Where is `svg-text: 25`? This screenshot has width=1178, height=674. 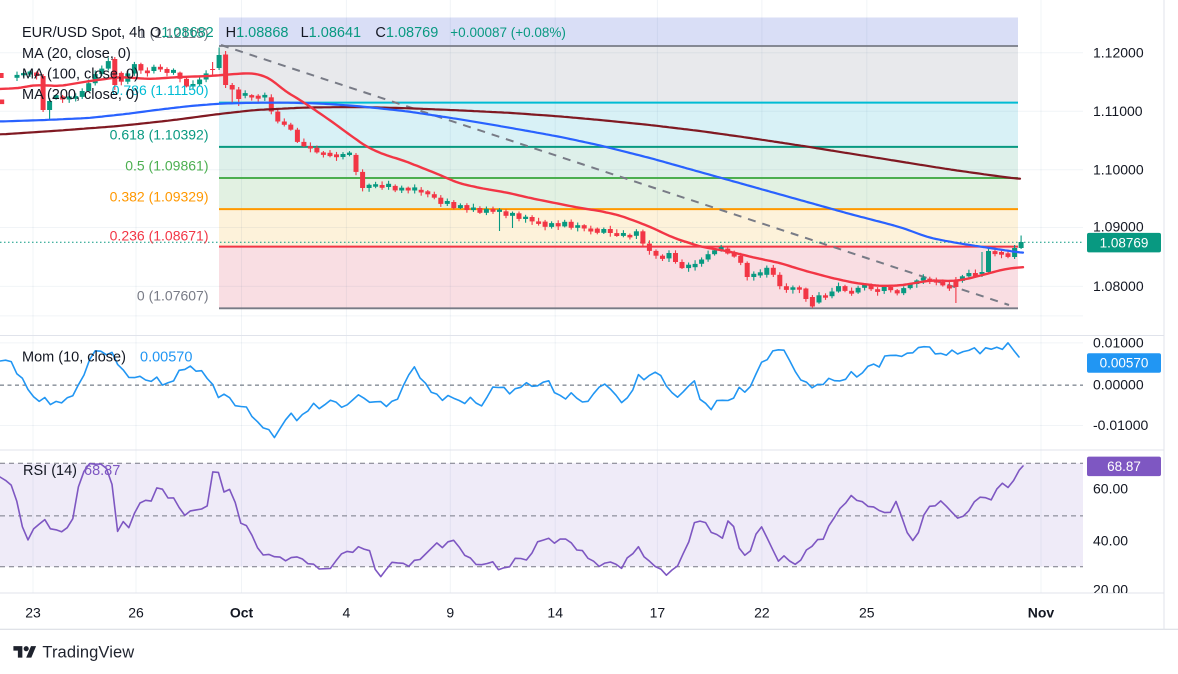
svg-text: 25 is located at coordinates (867, 613).